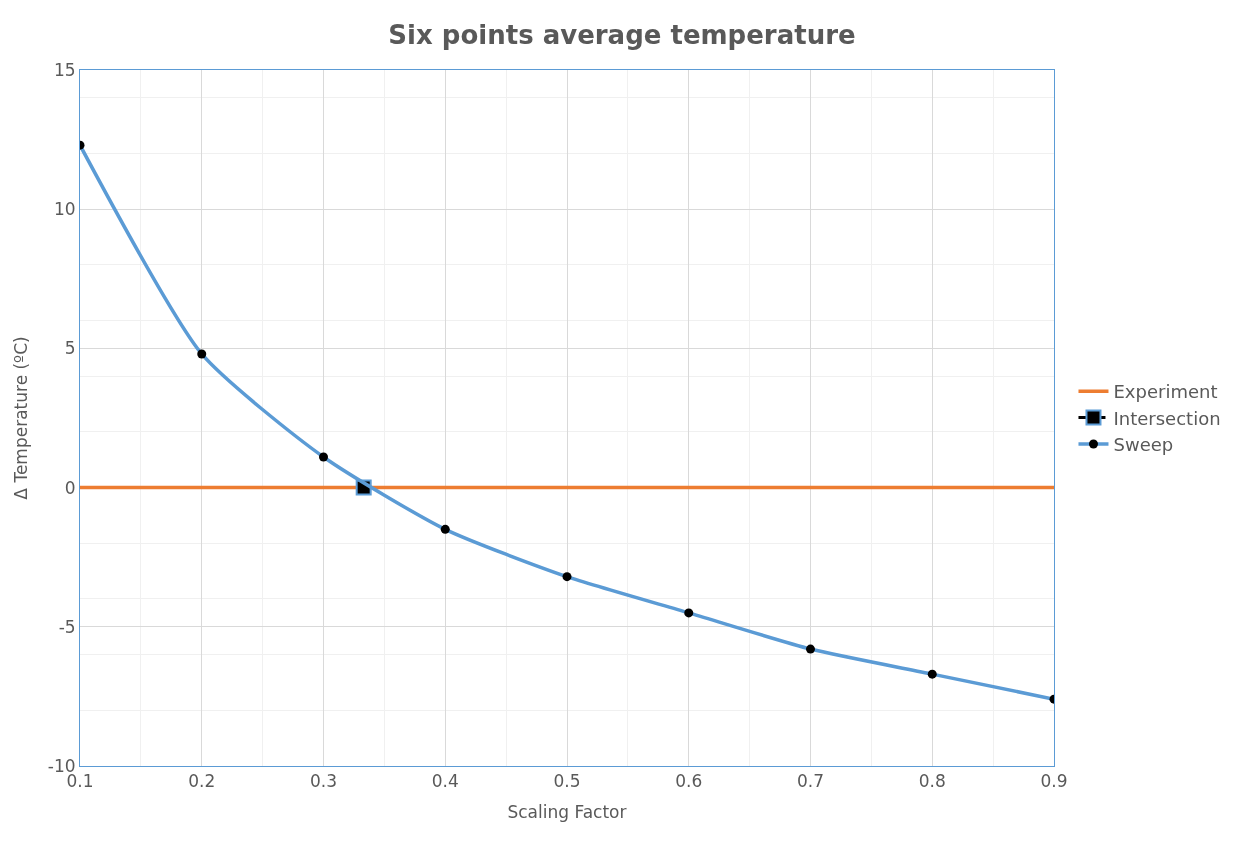 Image resolution: width=1244 pixels, height=846 pixels. What do you see at coordinates (445, 781) in the screenshot?
I see `x-tick-label: 0.4` at bounding box center [445, 781].